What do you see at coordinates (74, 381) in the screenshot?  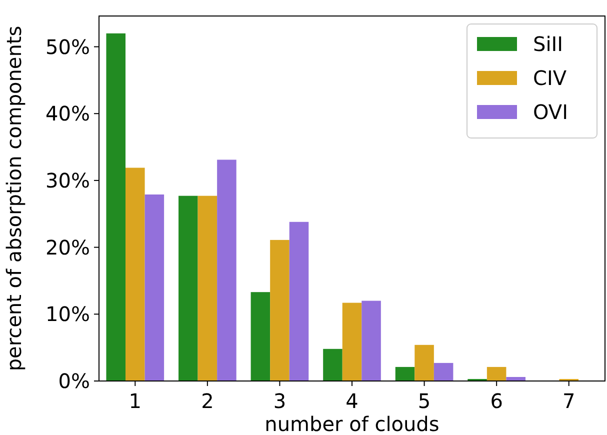 I see `y-tick-label: 0%` at bounding box center [74, 381].